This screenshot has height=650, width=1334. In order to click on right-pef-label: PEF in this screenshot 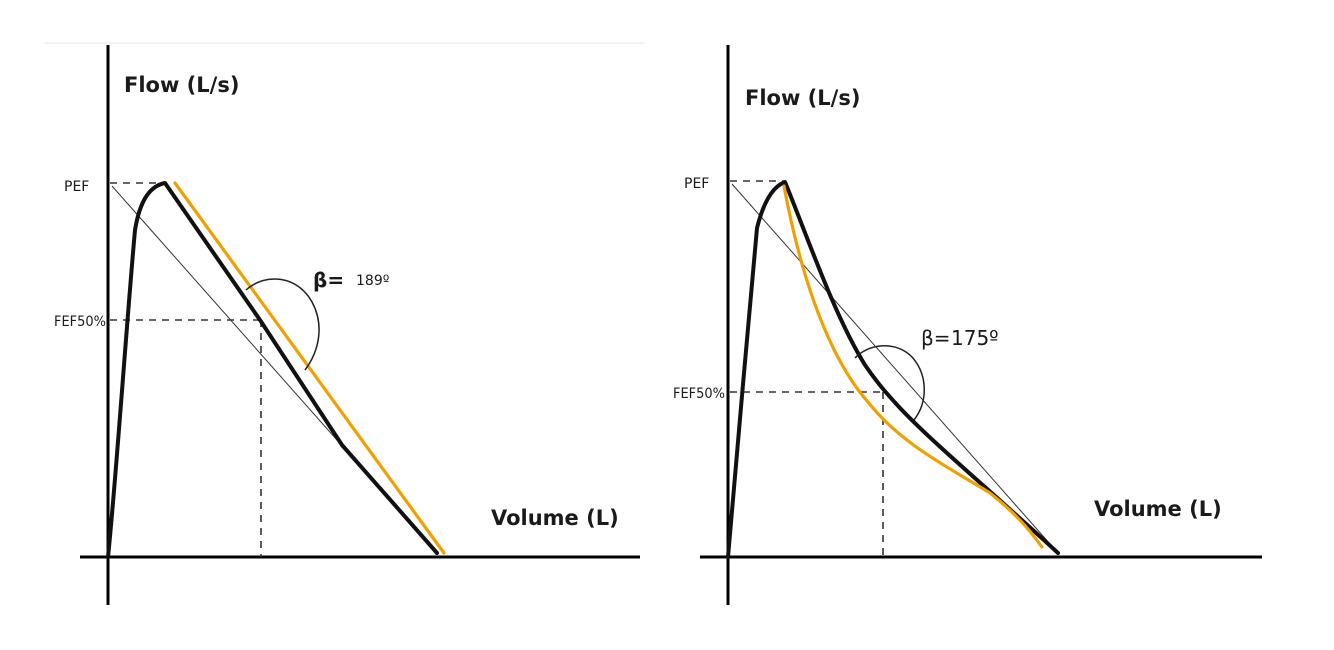, I will do `click(696, 184)`.